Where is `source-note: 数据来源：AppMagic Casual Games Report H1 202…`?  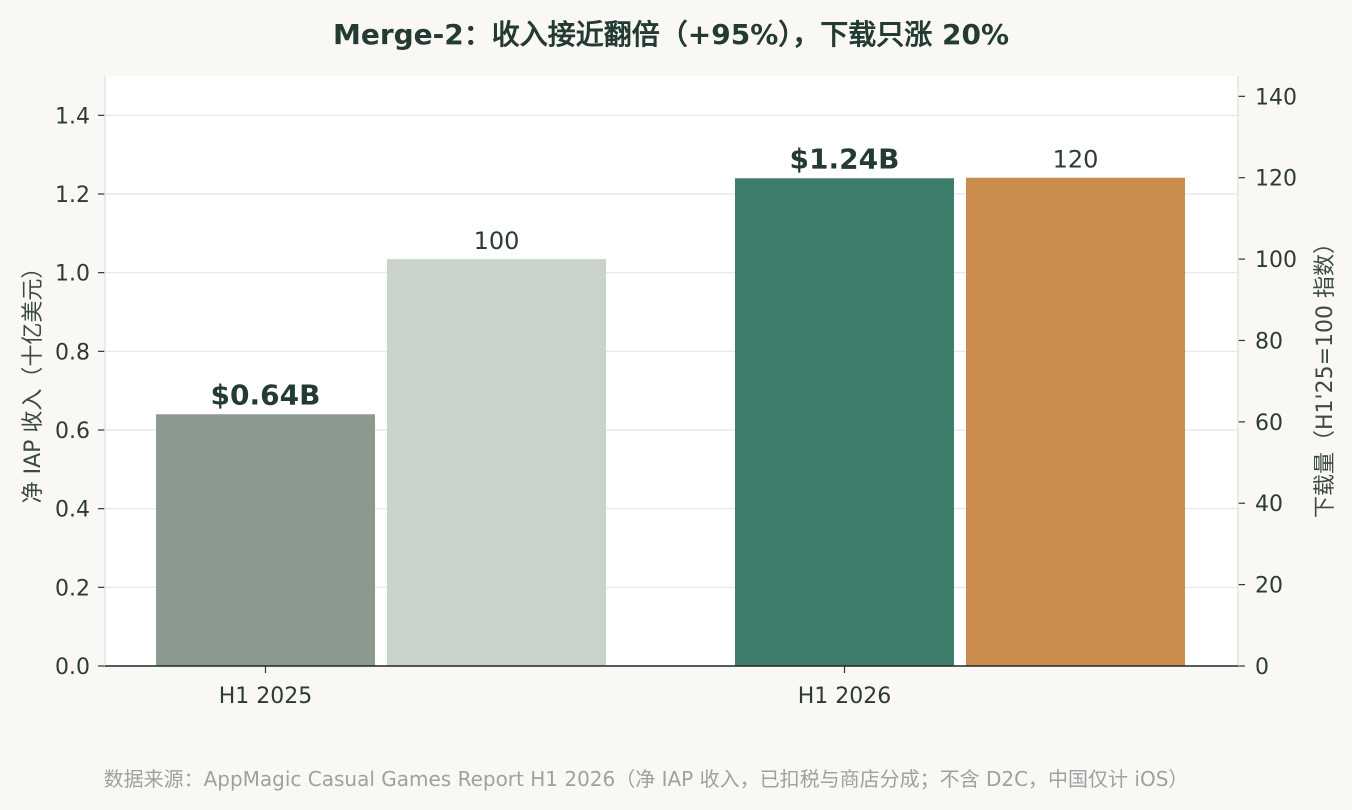 source-note: 数据来源：AppMagic Casual Games Report H1 202… is located at coordinates (646, 779).